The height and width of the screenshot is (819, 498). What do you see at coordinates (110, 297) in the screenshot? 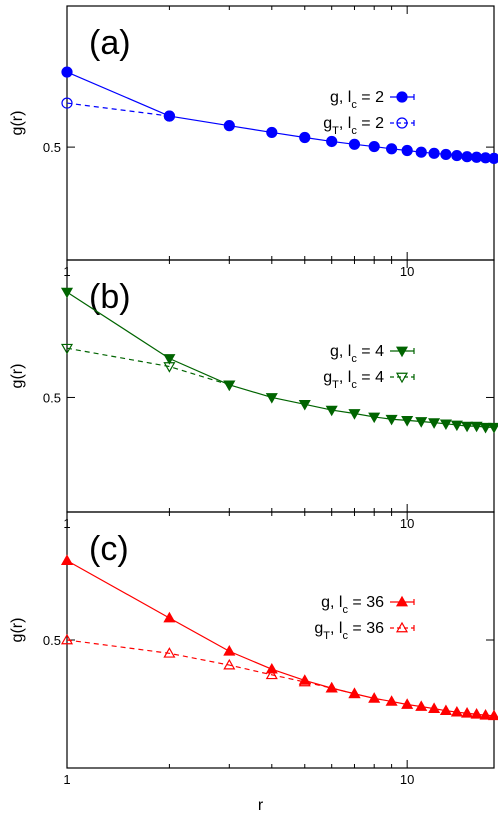
I see `panel-label: (b)` at bounding box center [110, 297].